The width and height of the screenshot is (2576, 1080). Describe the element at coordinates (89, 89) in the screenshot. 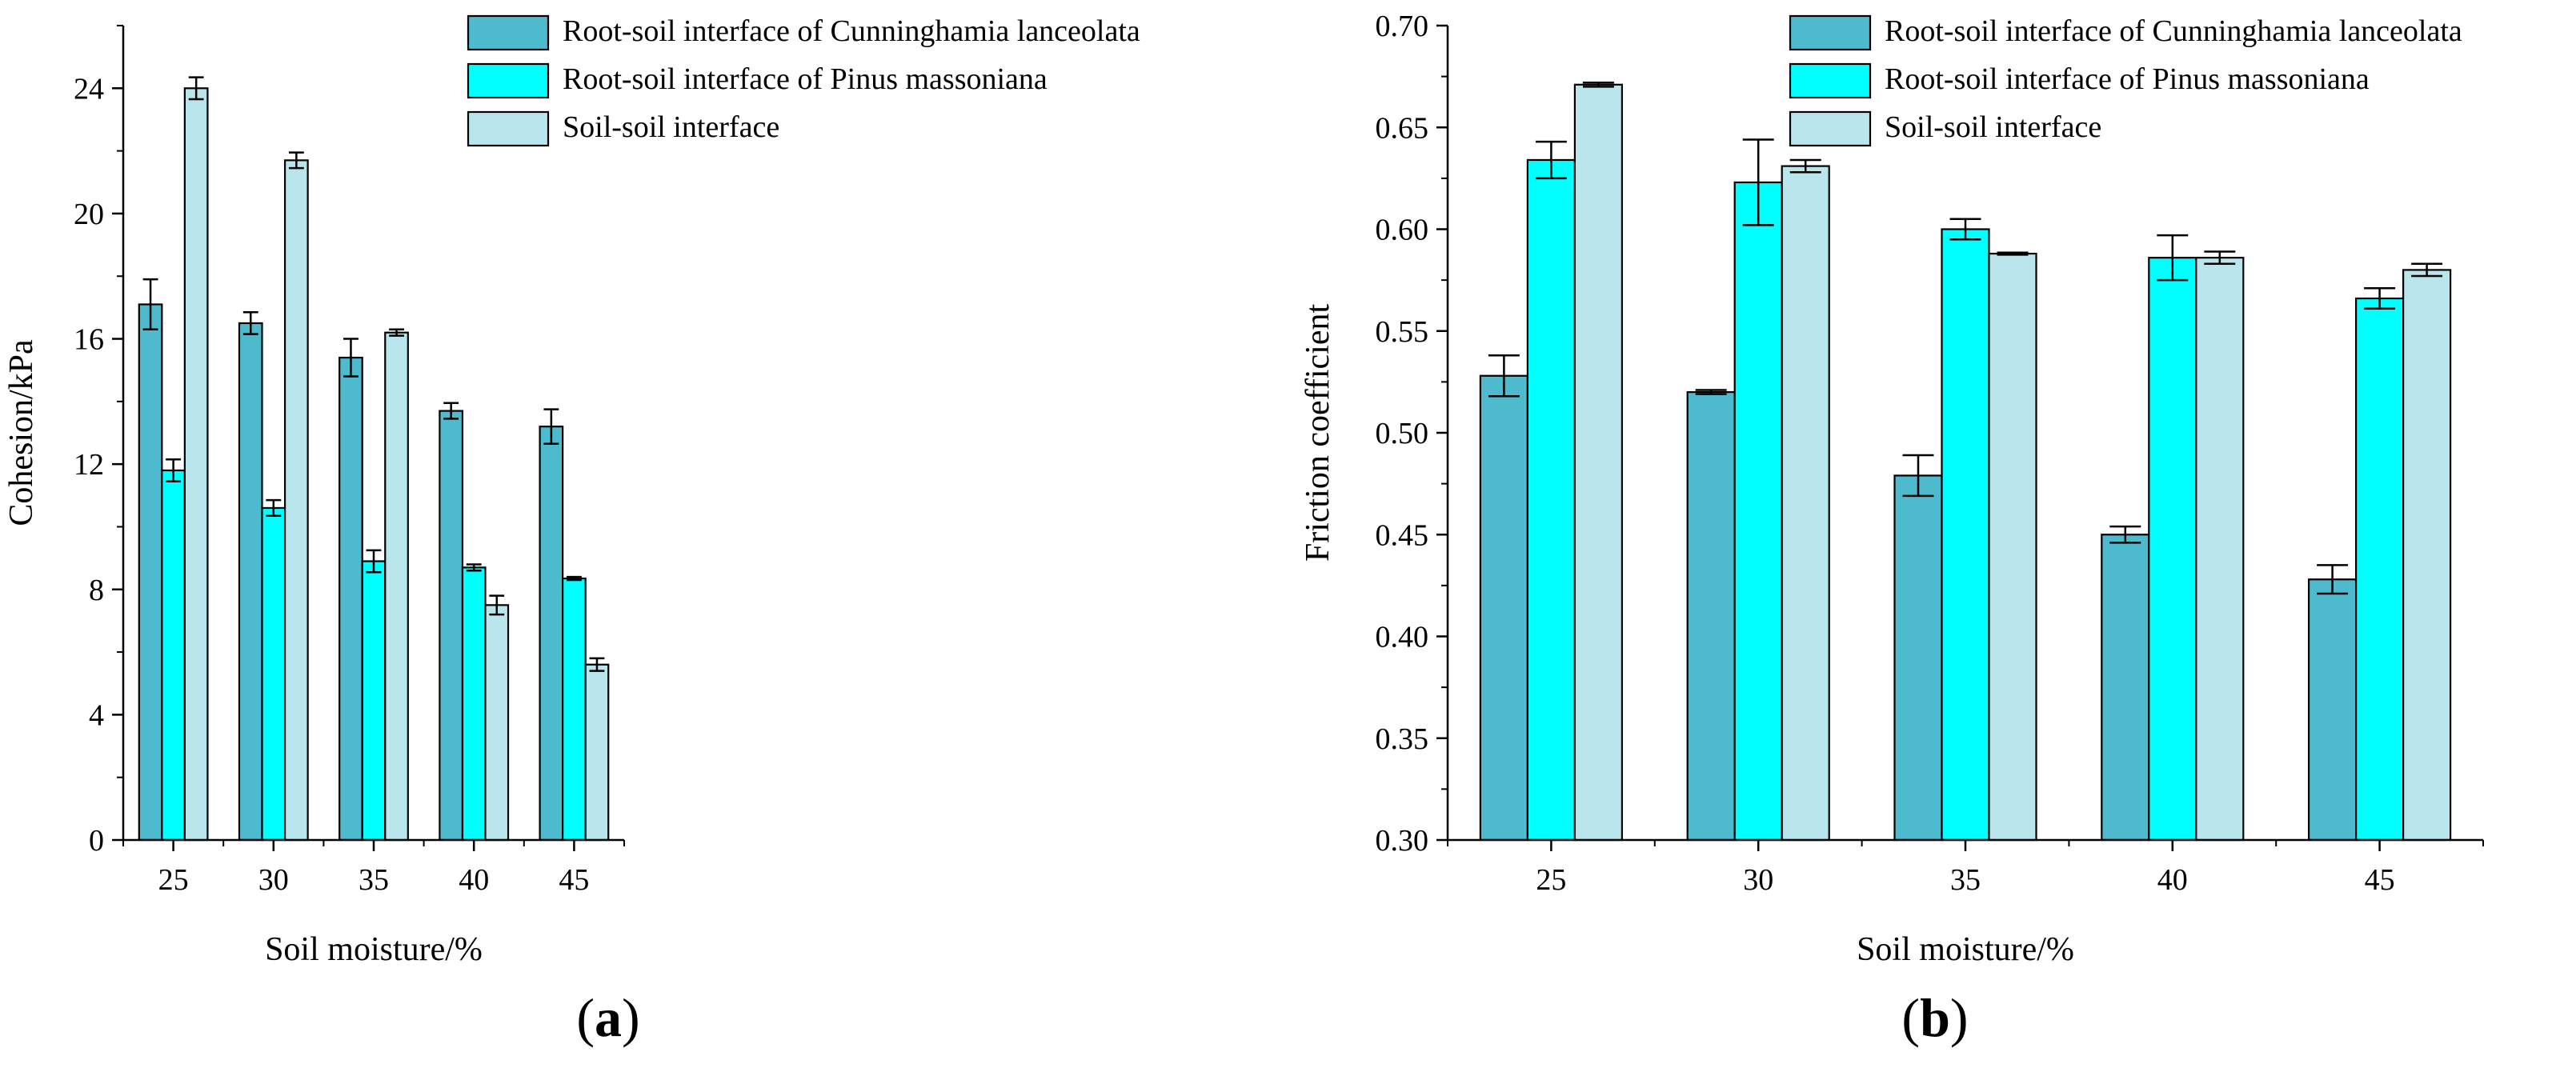

I see `y-tick-label: 24` at that location.